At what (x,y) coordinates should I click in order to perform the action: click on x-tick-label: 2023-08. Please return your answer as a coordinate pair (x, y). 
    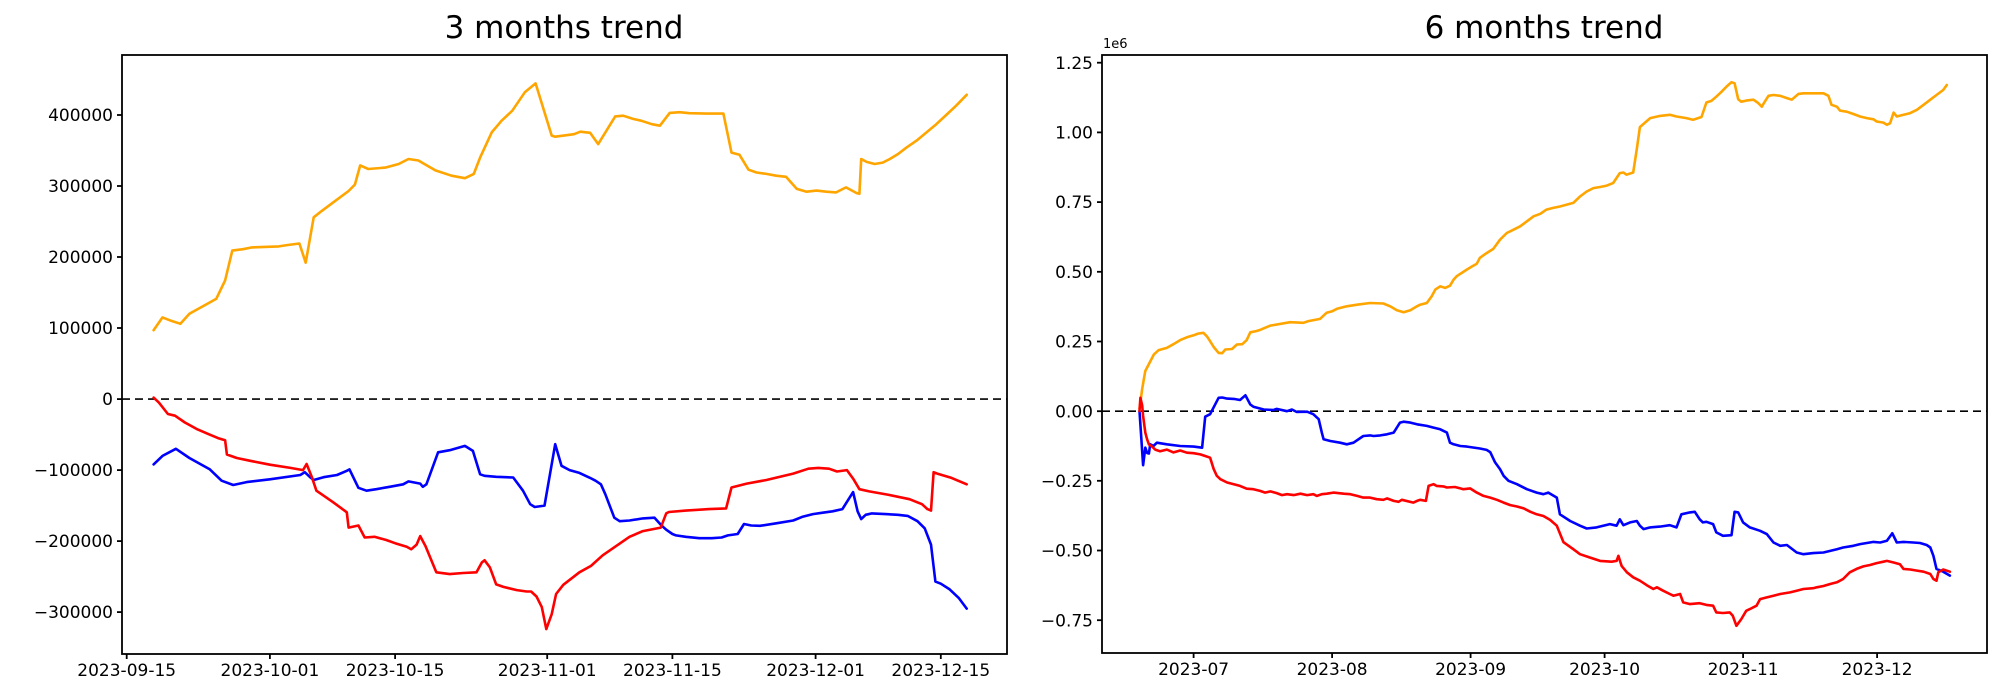
    Looking at the image, I should click on (1332, 670).